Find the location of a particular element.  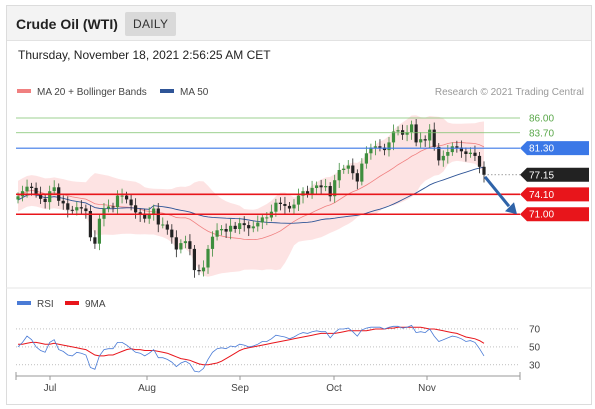

legend-9ma: 9MA is located at coordinates (95, 304).